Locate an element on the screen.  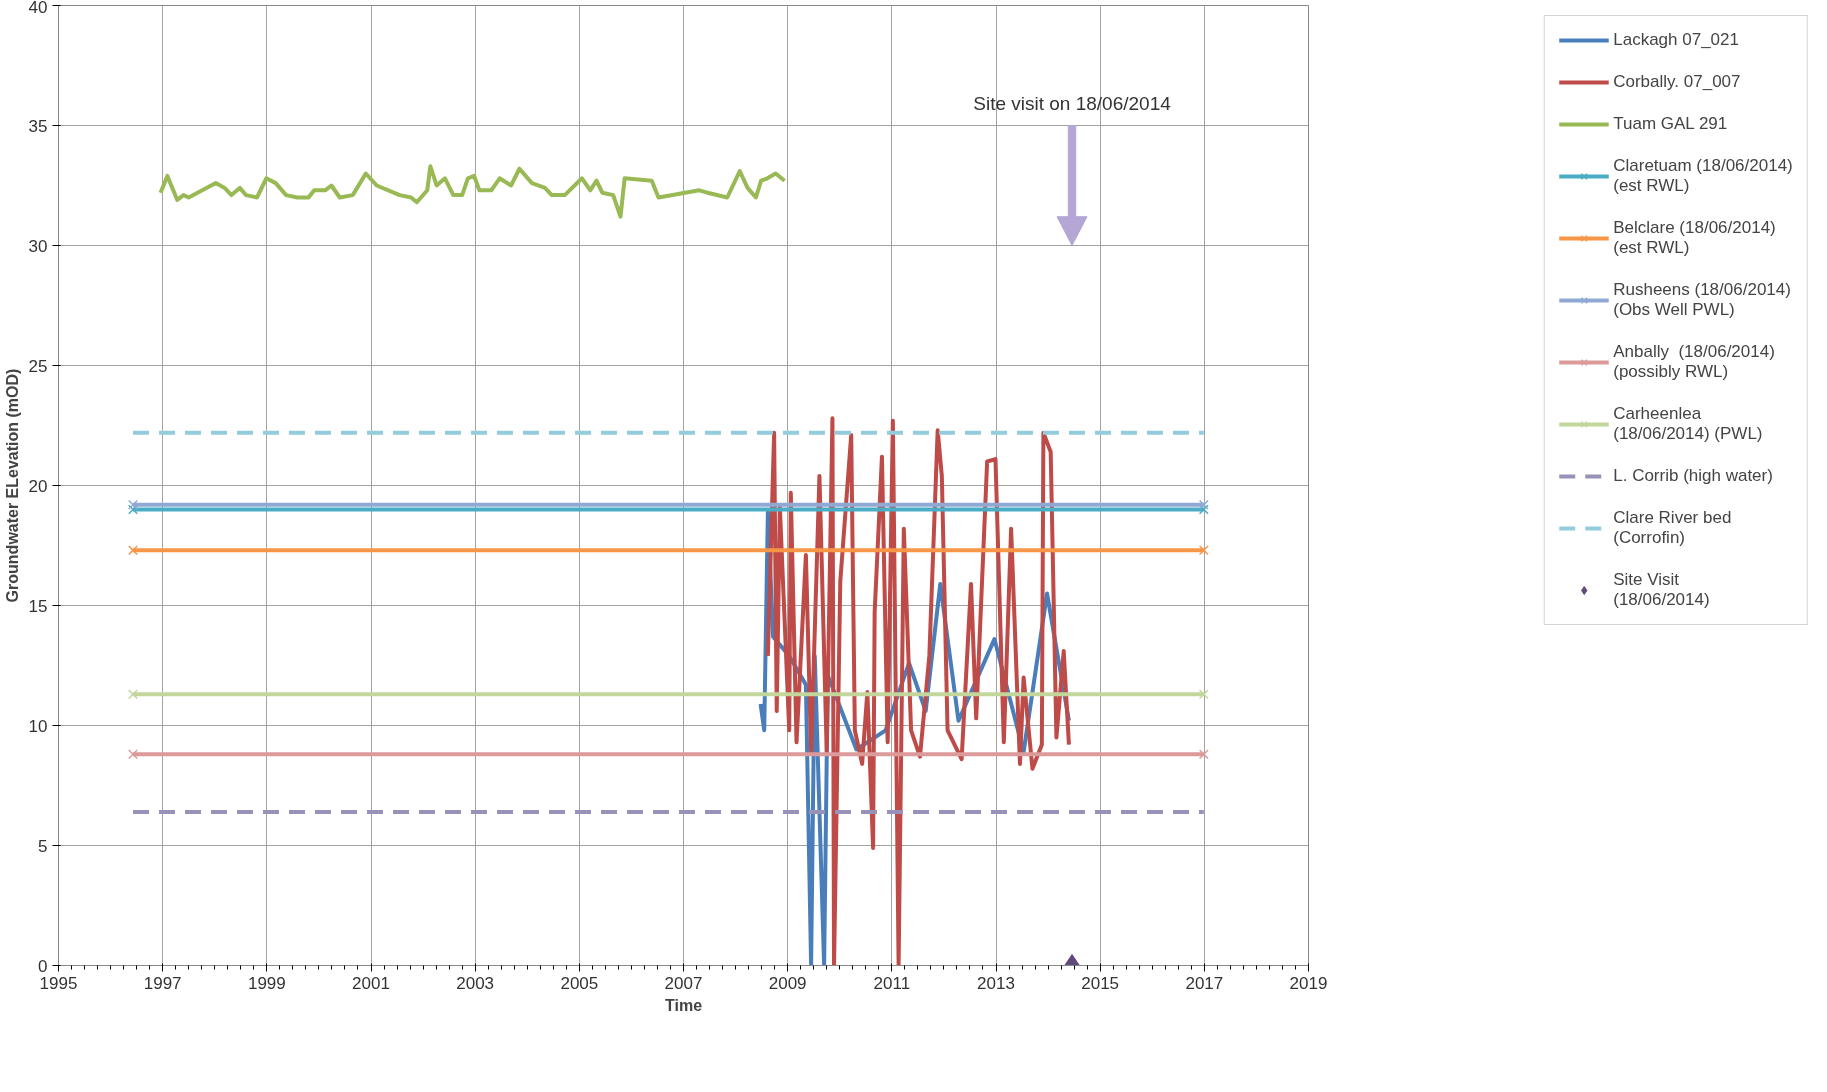
y-tick-label: 30 is located at coordinates (38, 246).